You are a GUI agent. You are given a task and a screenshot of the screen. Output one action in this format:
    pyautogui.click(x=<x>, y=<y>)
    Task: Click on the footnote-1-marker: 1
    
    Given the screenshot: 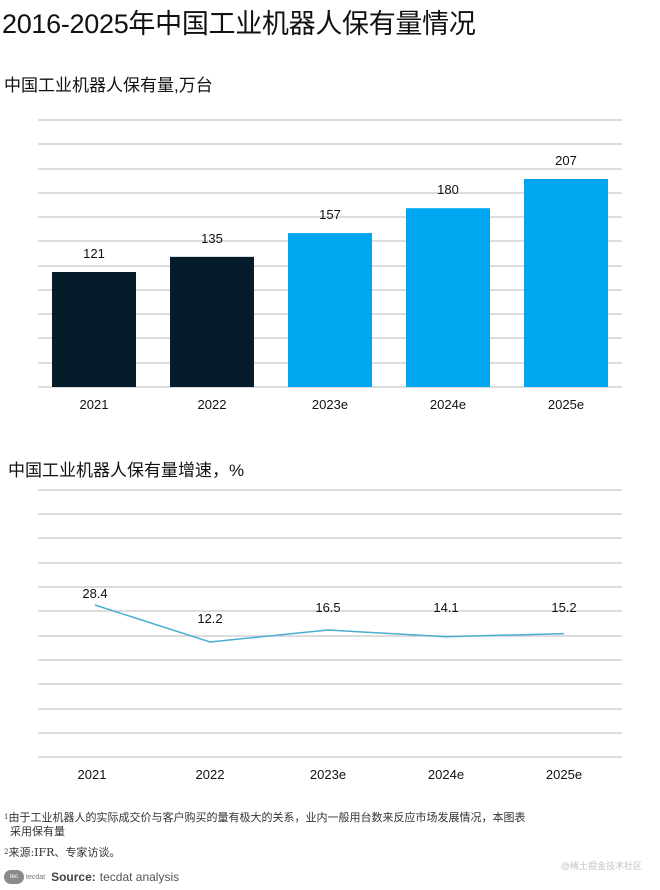 What is the action you would take?
    pyautogui.click(x=6, y=817)
    